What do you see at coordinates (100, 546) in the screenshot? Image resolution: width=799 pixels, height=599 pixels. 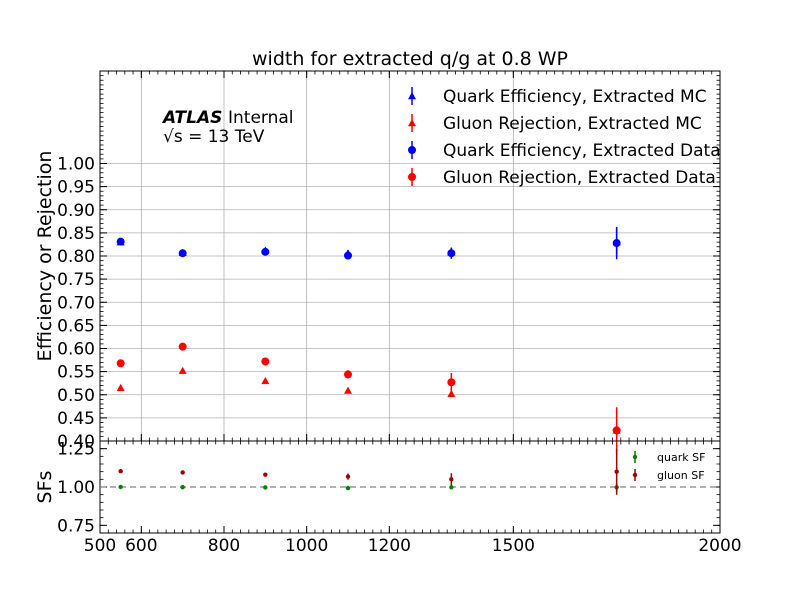 I see `x-tick-label: 500` at bounding box center [100, 546].